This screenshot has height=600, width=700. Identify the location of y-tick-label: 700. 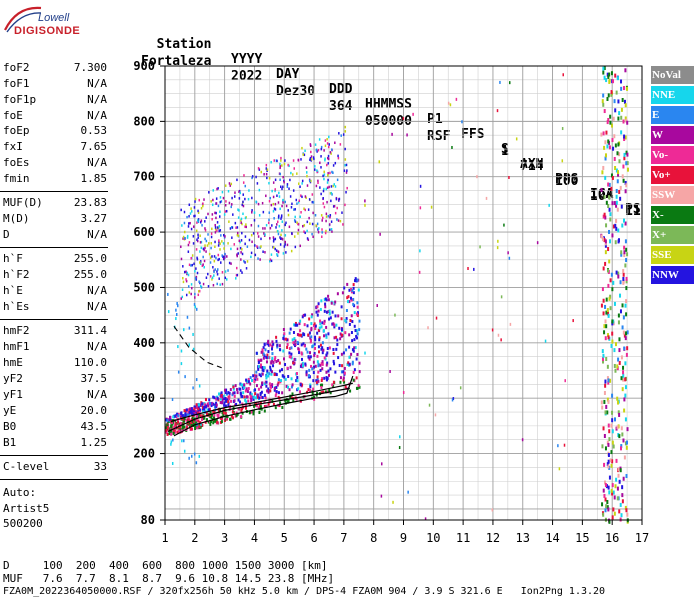
(144, 177).